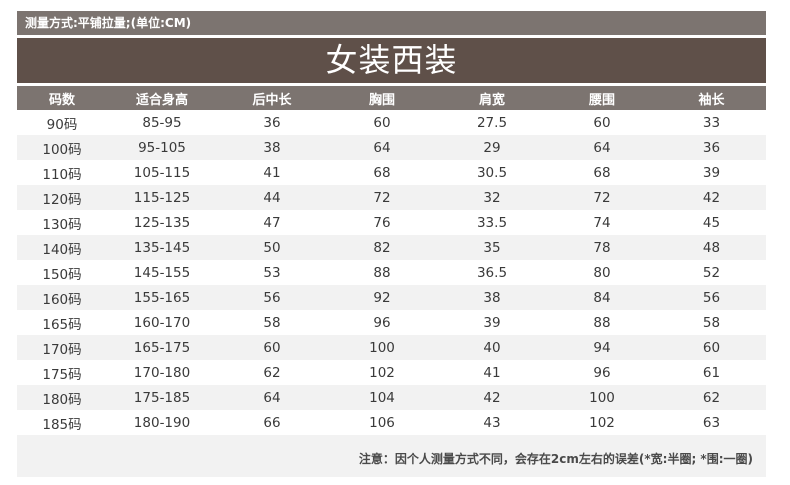 This screenshot has width=790, height=485. What do you see at coordinates (62, 399) in the screenshot?
I see `table-cell: 180码` at bounding box center [62, 399].